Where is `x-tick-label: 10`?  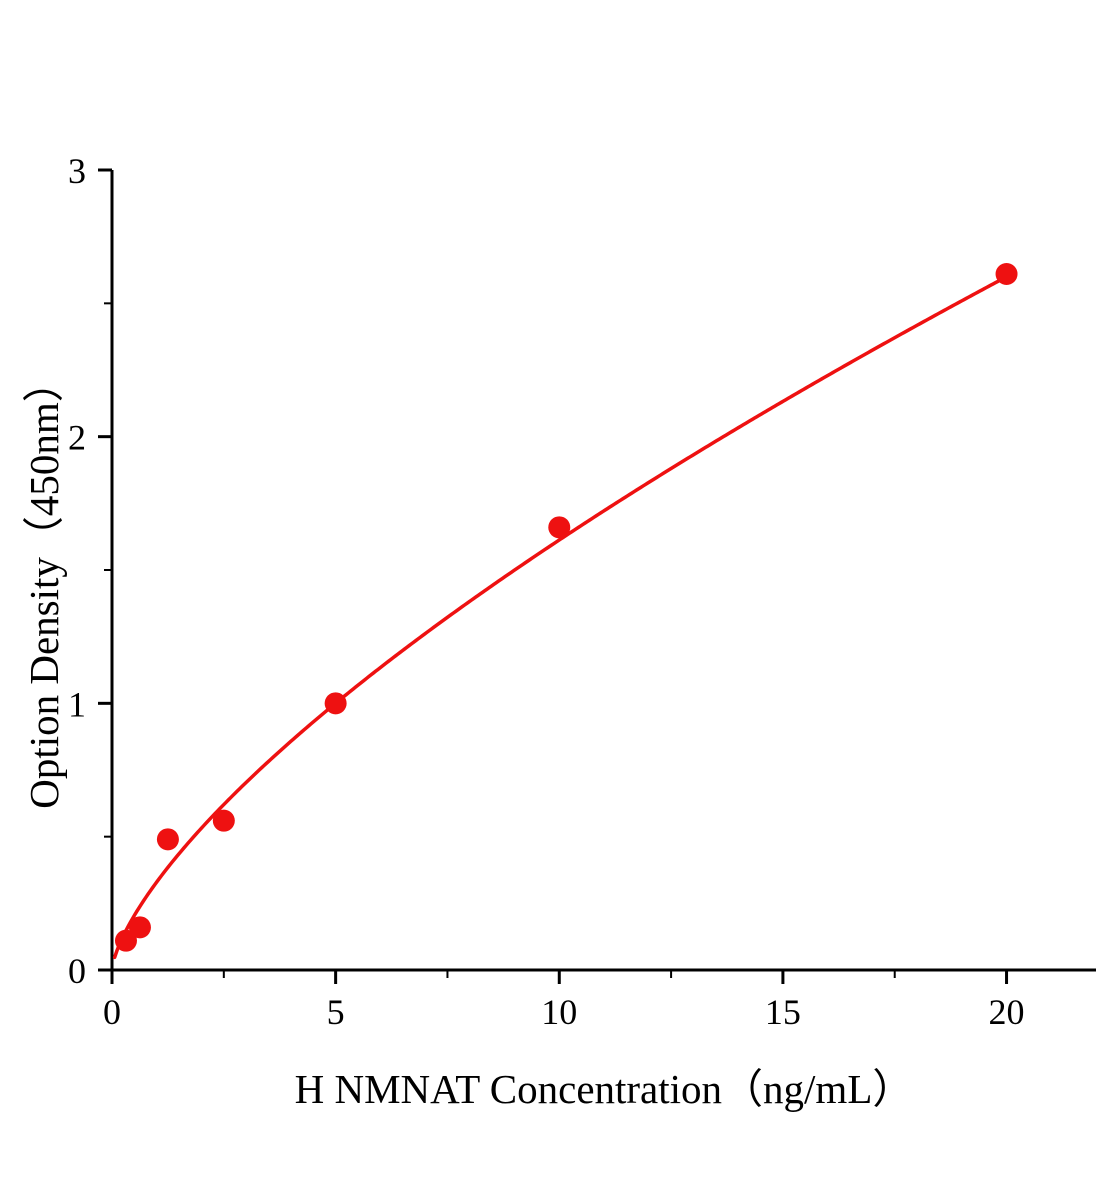
x-tick-label: 10 is located at coordinates (559, 1012).